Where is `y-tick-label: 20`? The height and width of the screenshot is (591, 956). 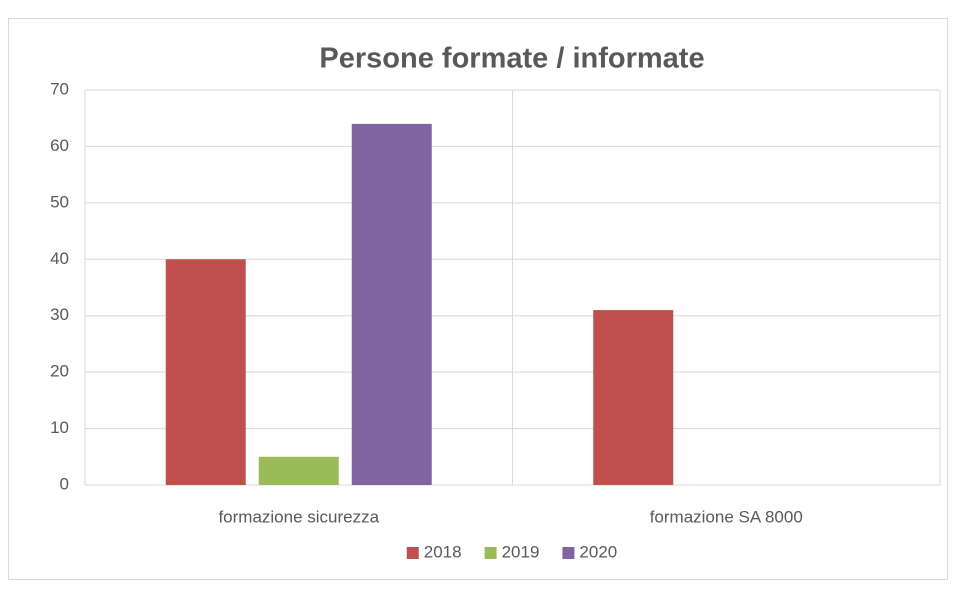
y-tick-label: 20 is located at coordinates (59, 371).